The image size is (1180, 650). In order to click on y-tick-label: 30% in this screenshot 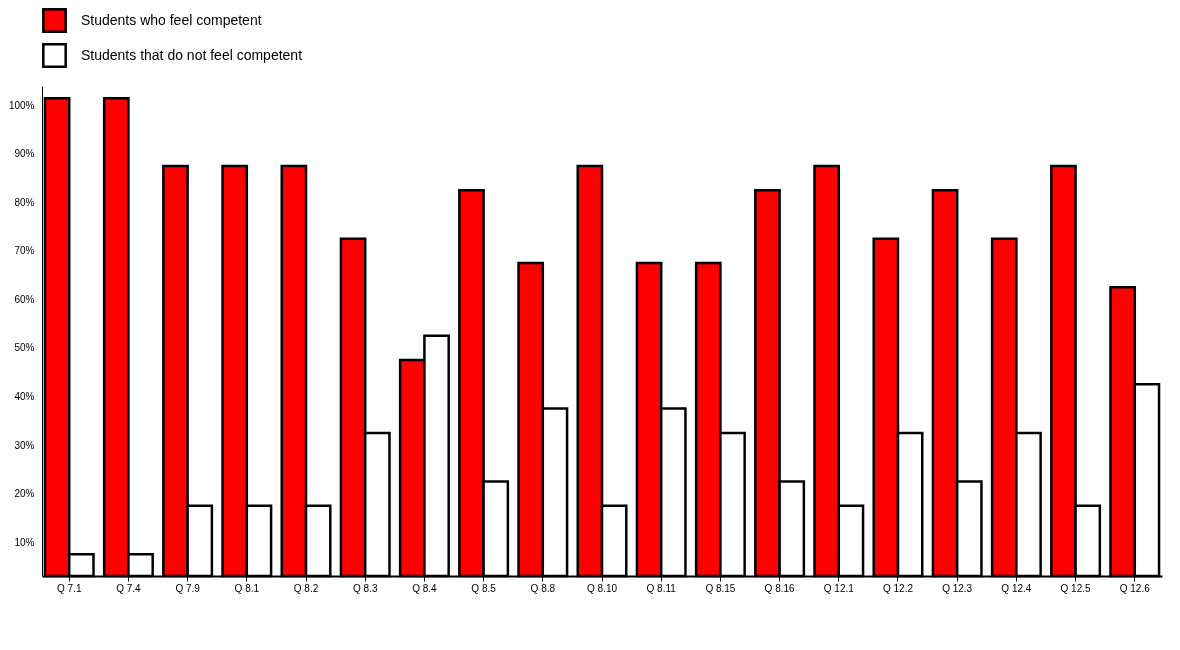, I will do `click(24, 445)`.